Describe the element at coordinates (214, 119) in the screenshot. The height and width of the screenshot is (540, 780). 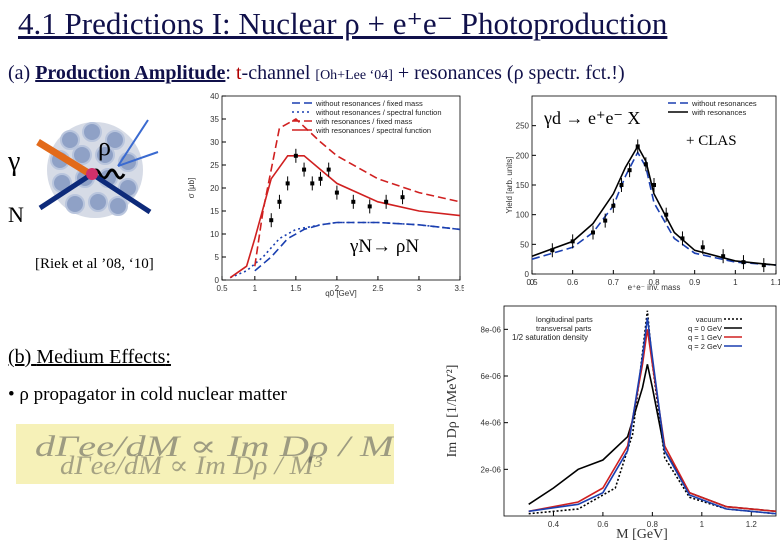
I see `y-tick-label: 35` at that location.